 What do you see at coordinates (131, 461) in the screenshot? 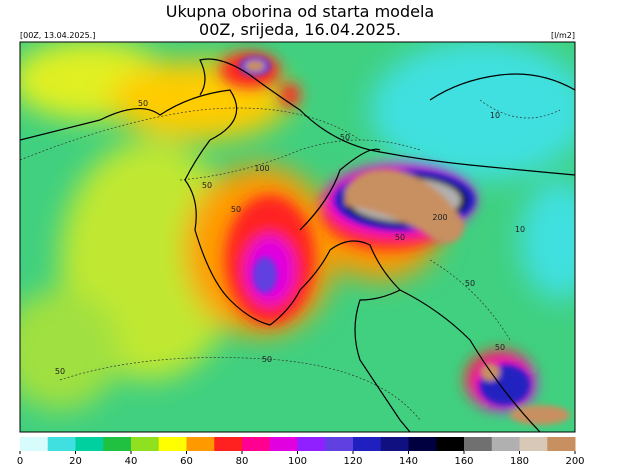
I see `colorbar-tick-label: 40` at bounding box center [131, 461].